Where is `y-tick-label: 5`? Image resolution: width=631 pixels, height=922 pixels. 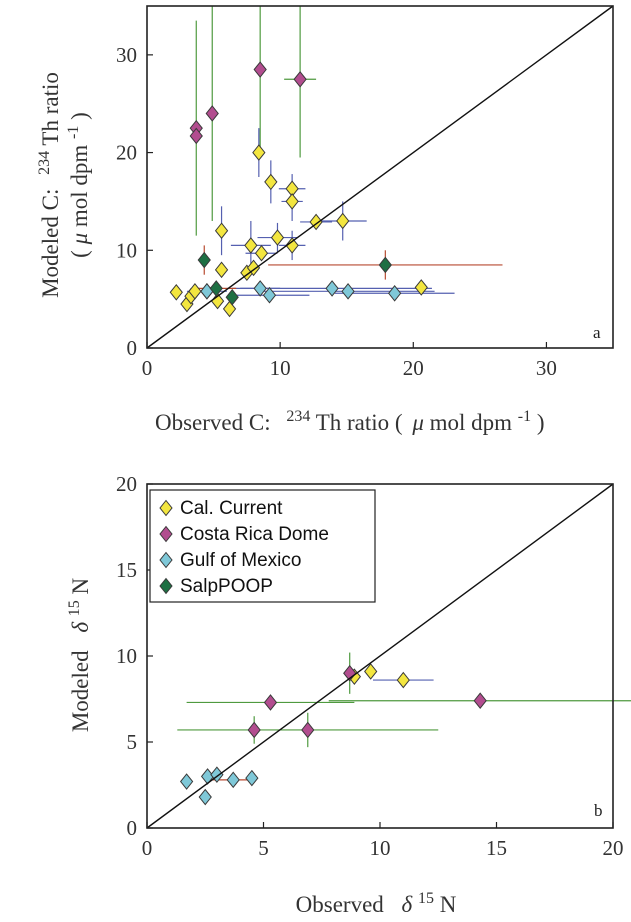 y-tick-label: 5 is located at coordinates (132, 742).